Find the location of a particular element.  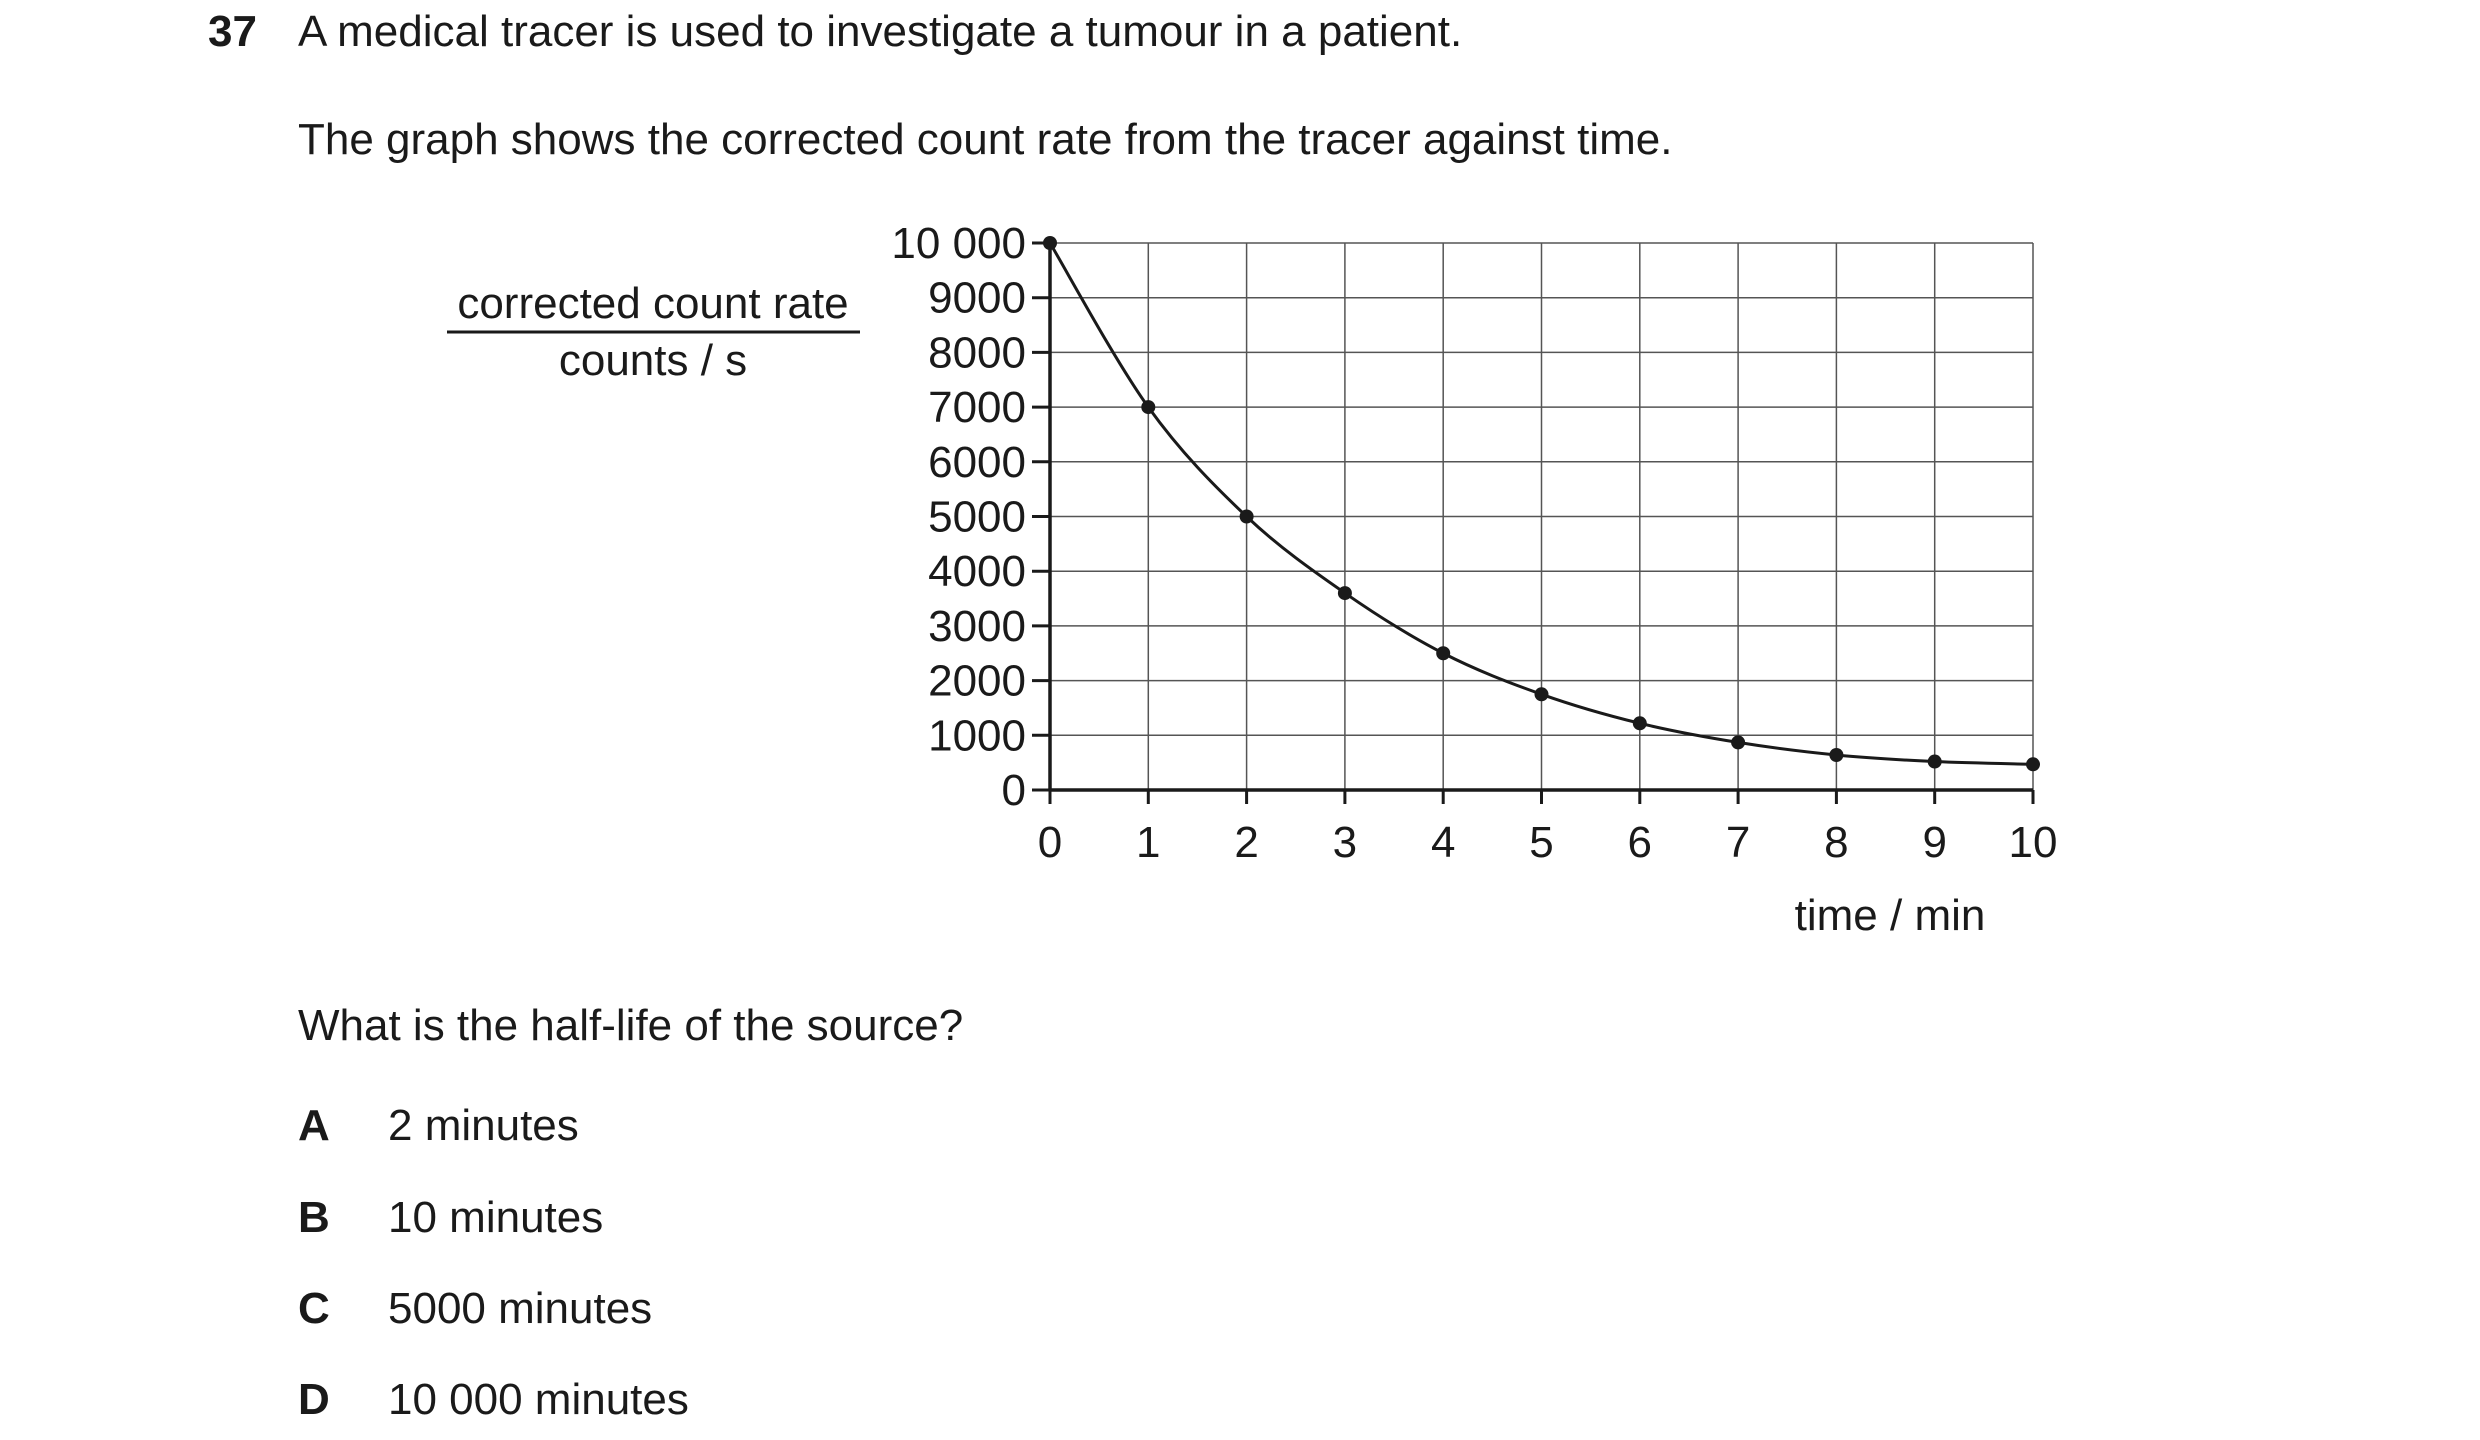

x-tick-label: 9 is located at coordinates (1934, 842).